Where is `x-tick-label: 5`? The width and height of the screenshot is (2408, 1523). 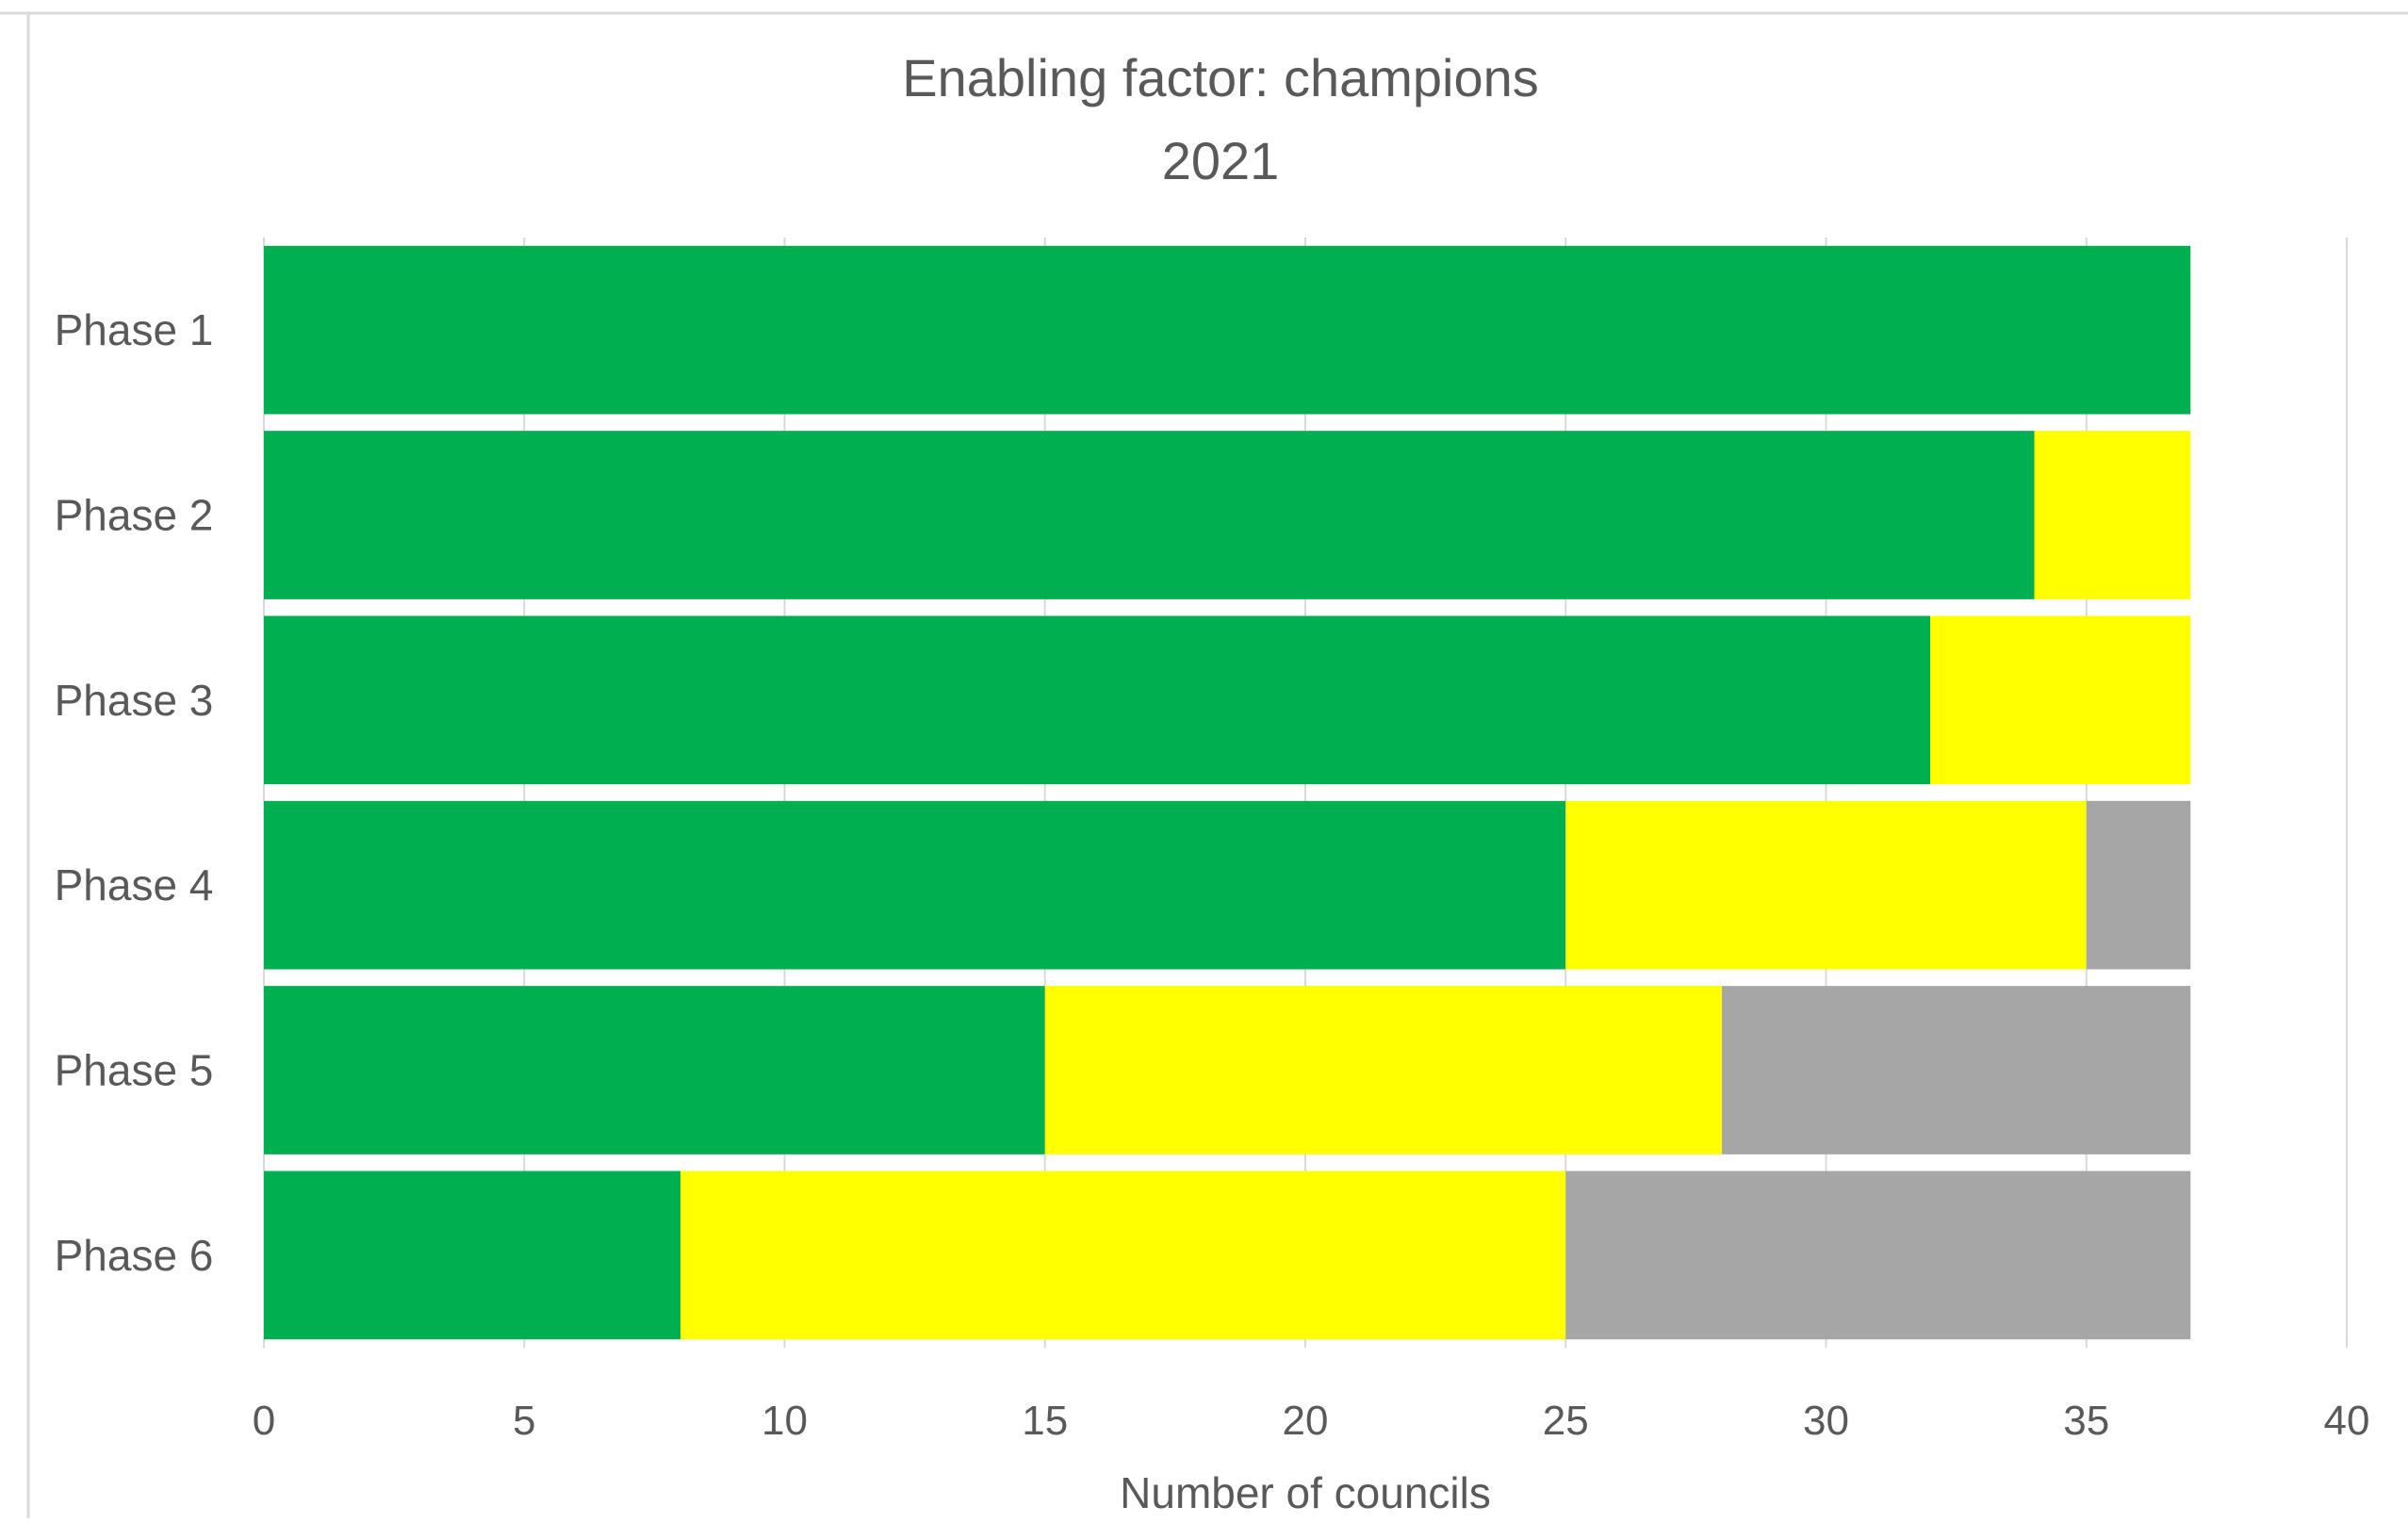 x-tick-label: 5 is located at coordinates (524, 1421).